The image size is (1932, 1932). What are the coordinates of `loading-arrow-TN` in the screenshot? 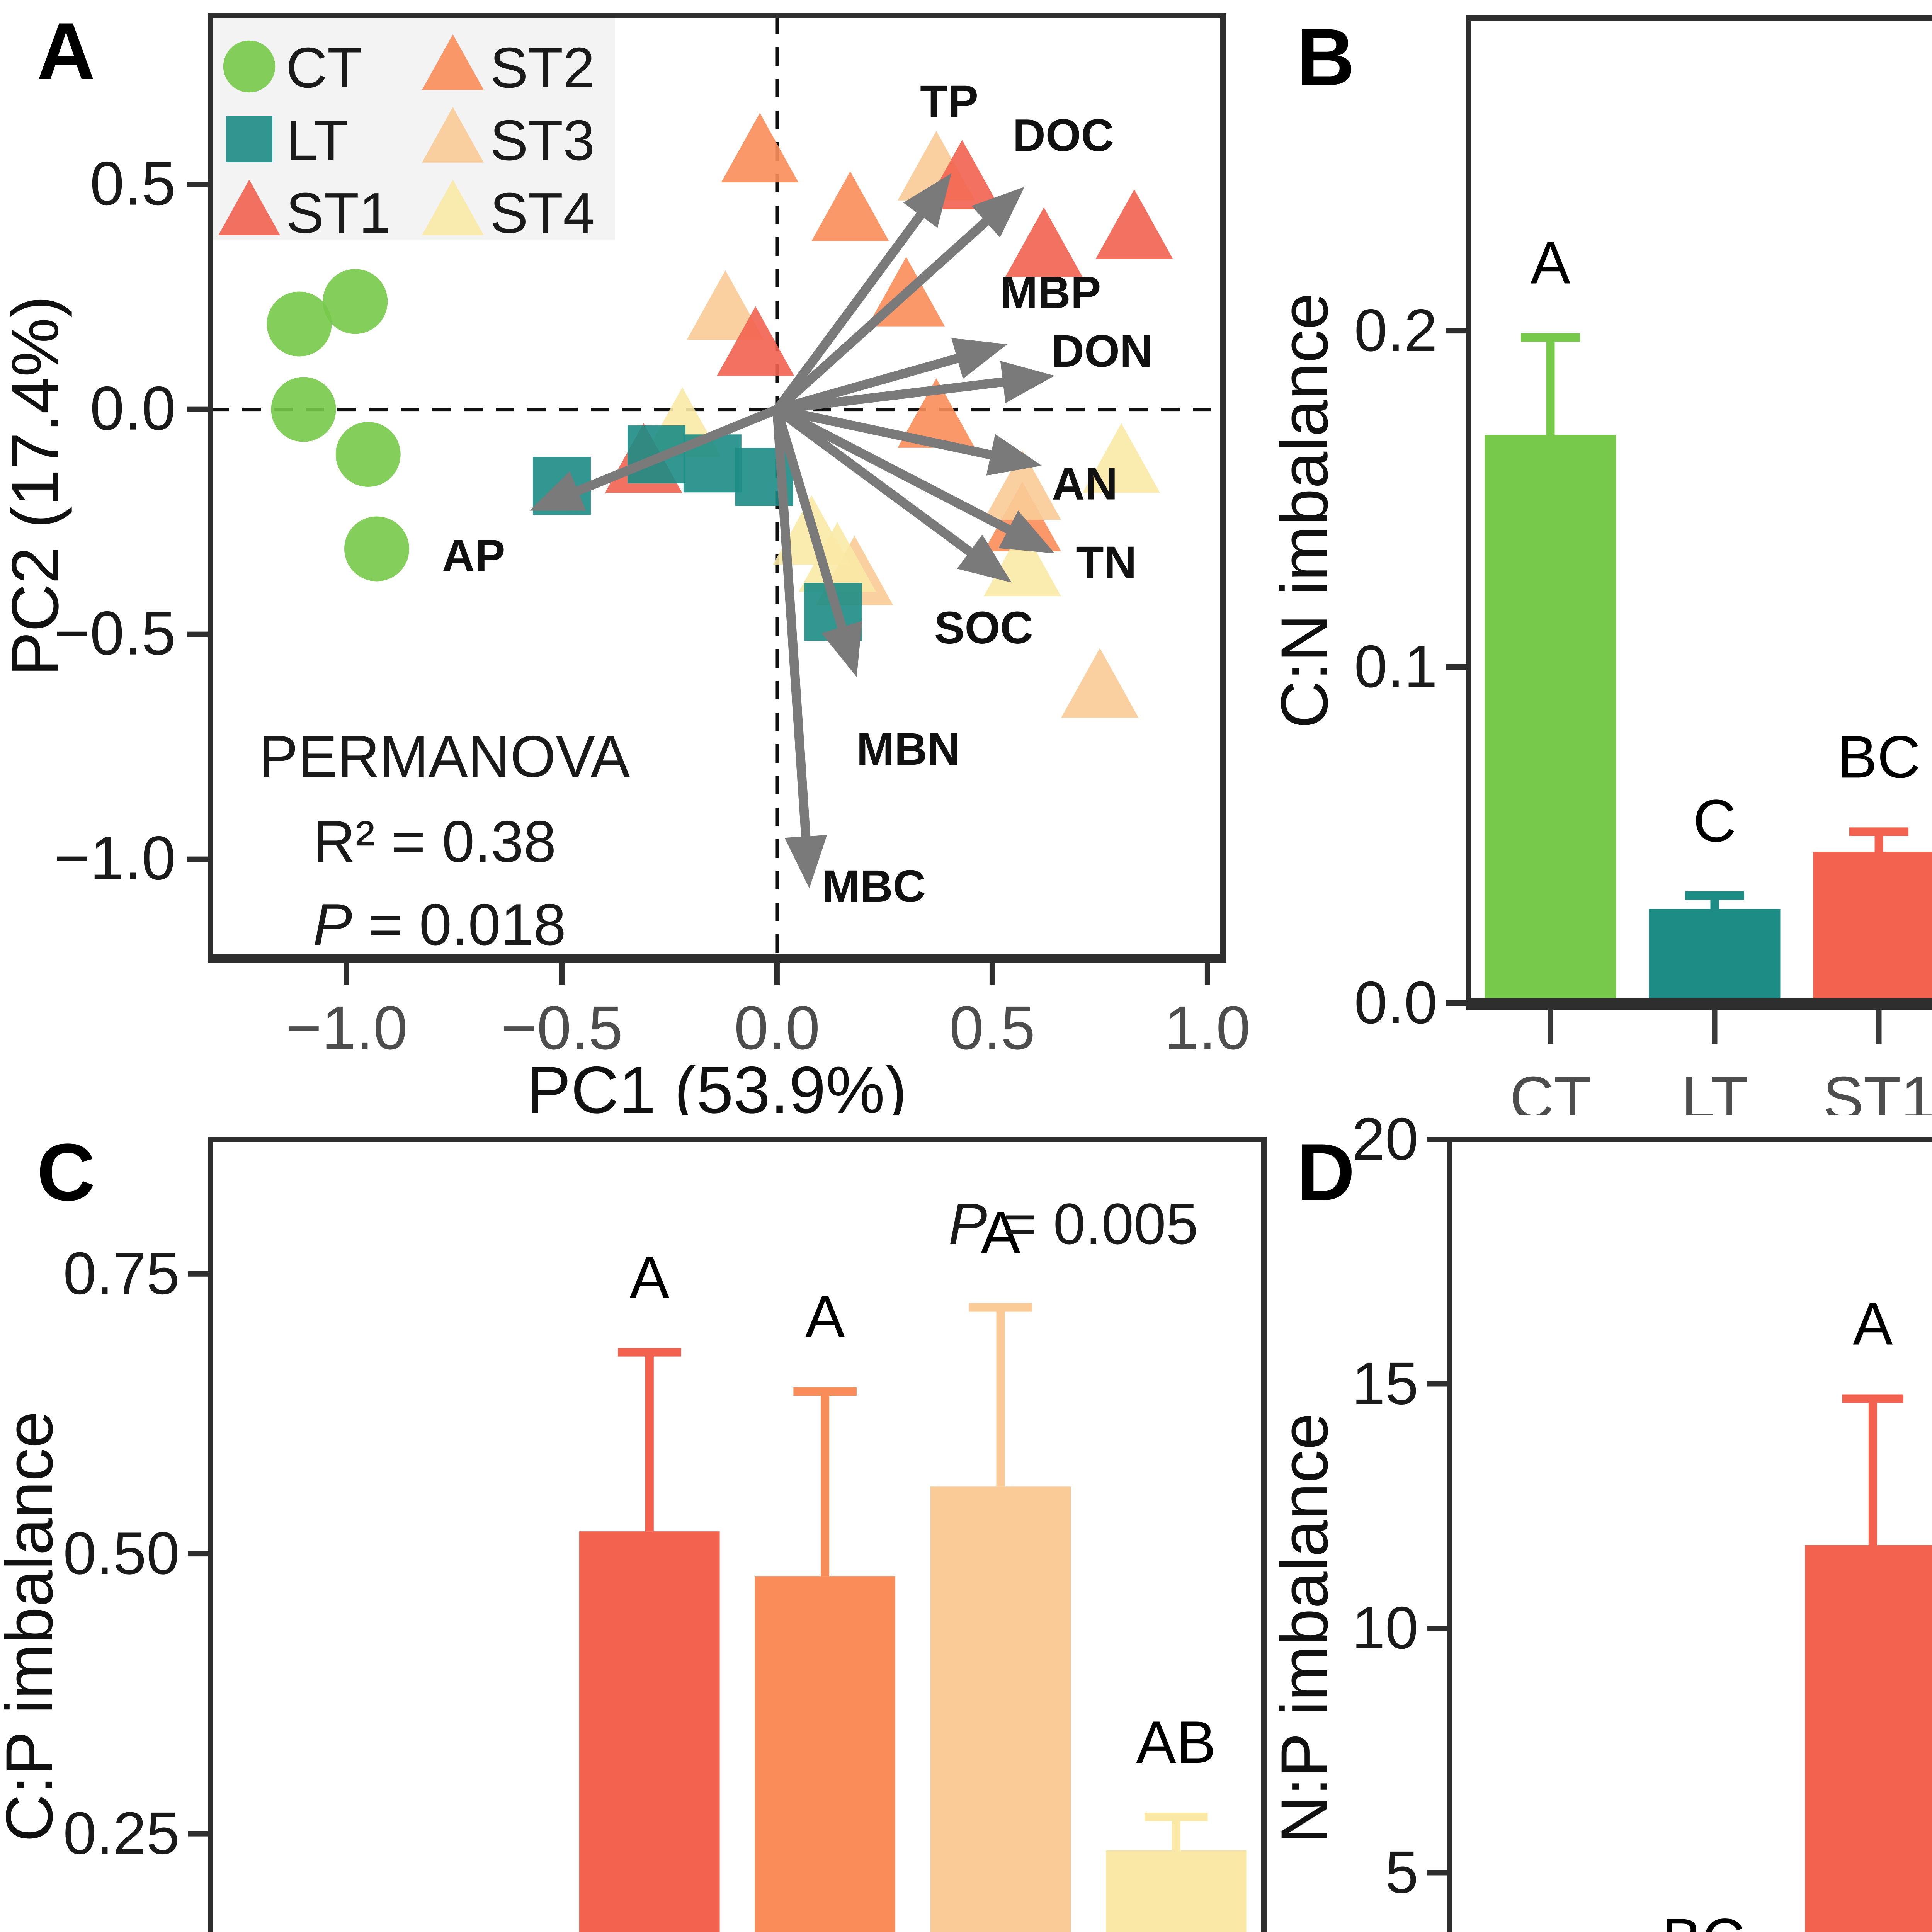 It's located at (900, 473).